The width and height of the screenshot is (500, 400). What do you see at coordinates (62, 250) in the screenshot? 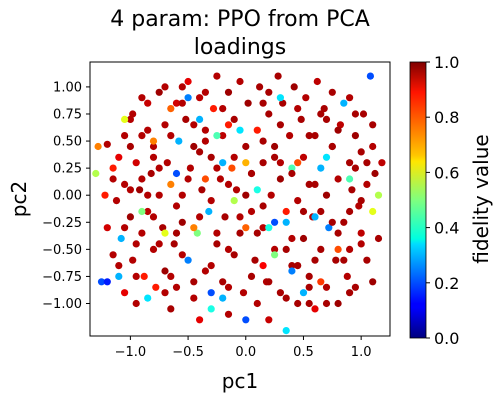
I see `y-tick-label: −0.50` at bounding box center [62, 250].